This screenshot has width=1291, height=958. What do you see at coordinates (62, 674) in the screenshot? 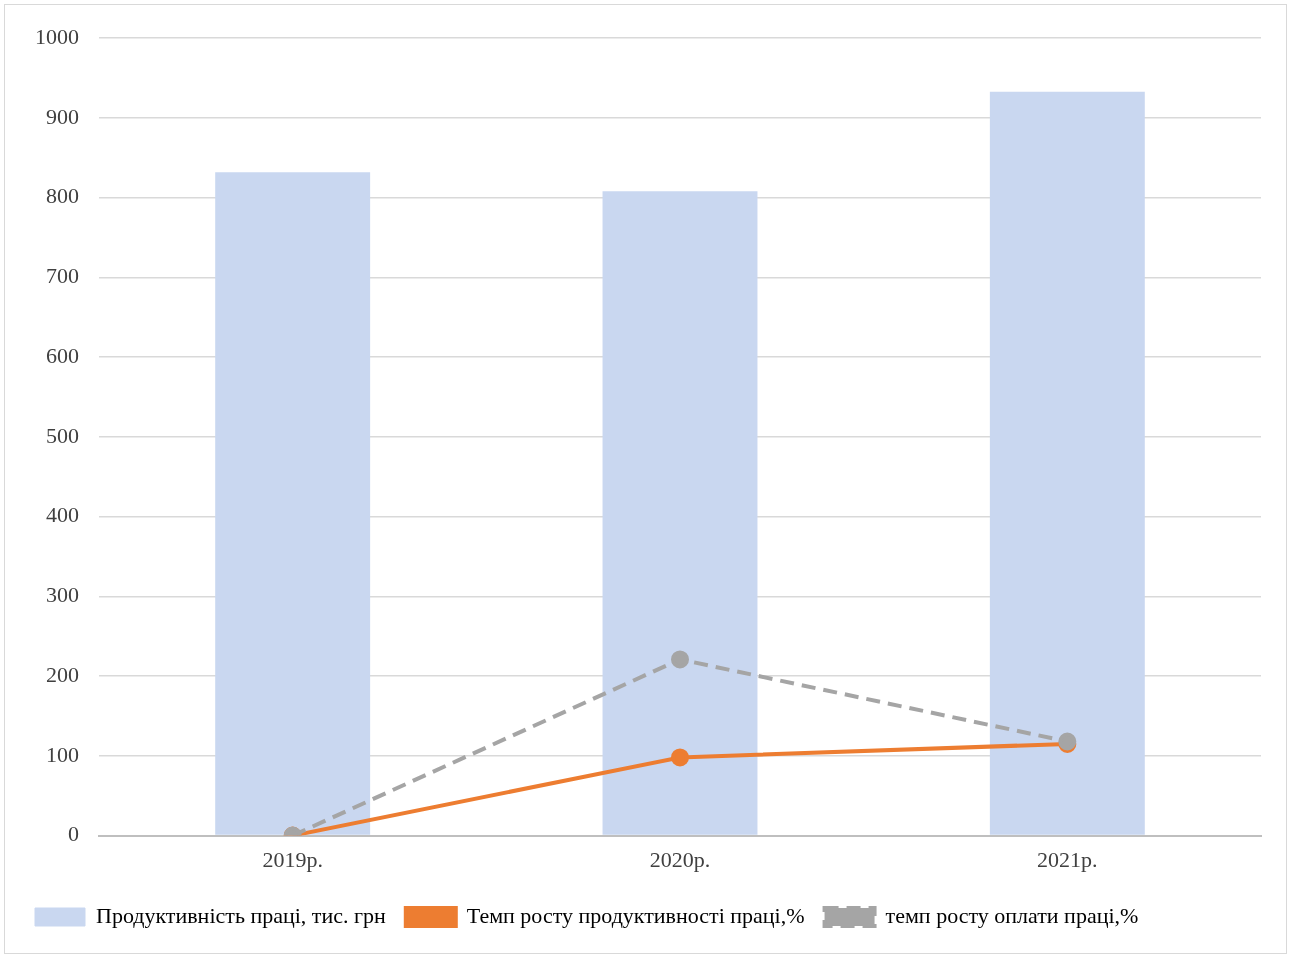
I see `y-tick-label: 200` at bounding box center [62, 674].